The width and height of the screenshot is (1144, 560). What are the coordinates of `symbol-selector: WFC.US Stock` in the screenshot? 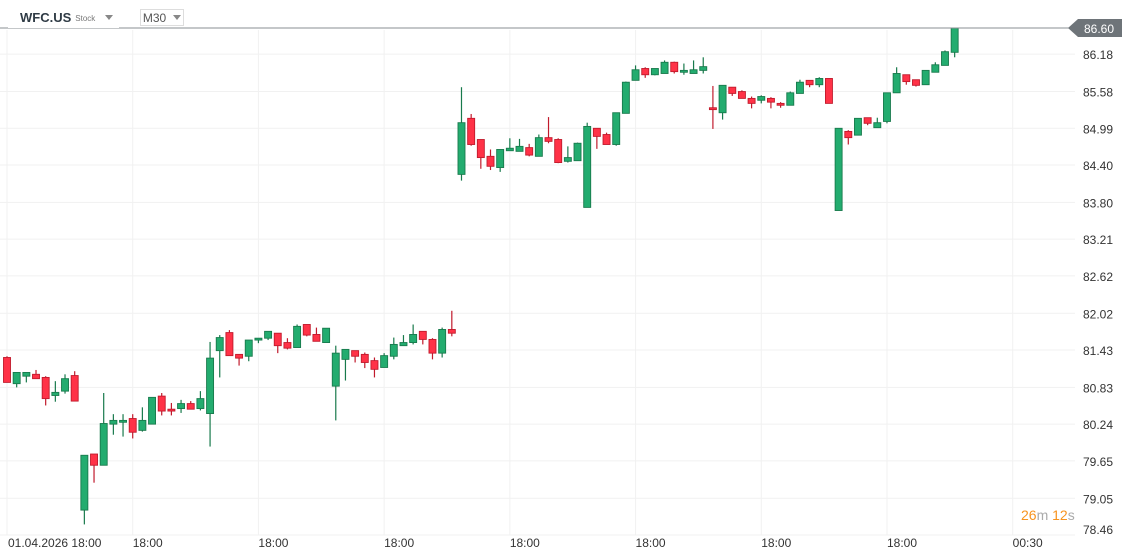 It's located at (64, 17).